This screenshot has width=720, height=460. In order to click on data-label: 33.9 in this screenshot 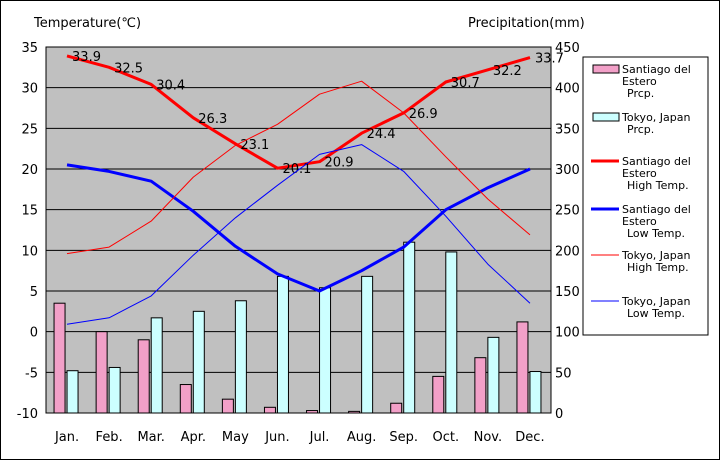, I will do `click(86, 57)`.